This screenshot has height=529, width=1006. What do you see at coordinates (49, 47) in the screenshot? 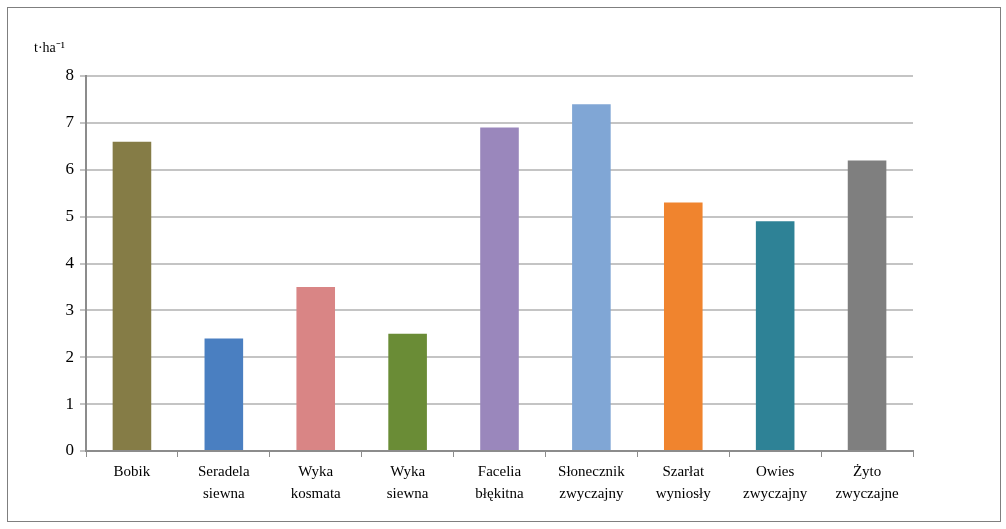
I see `y-axis-title: t·ha⁻¹` at bounding box center [49, 47].